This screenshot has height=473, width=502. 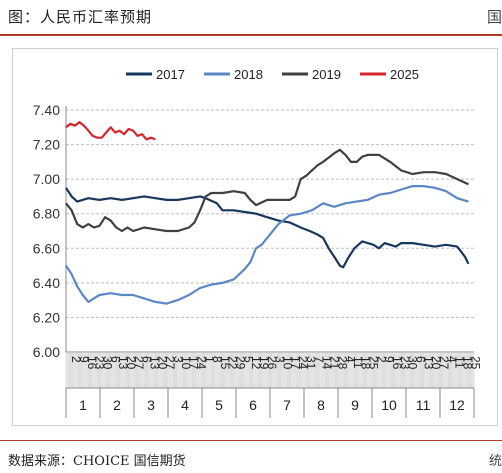 What do you see at coordinates (170, 74) in the screenshot?
I see `legend-label: 2017` at bounding box center [170, 74].